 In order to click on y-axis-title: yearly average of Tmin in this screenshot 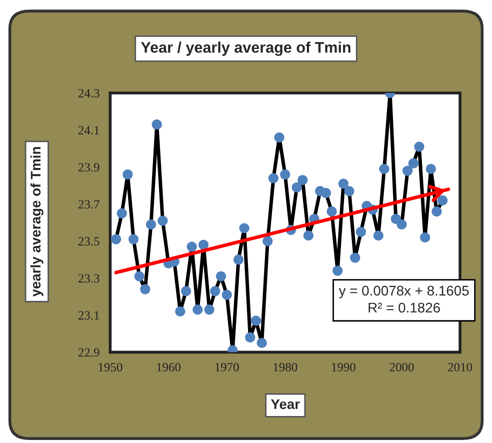, I will do `click(37, 222)`.